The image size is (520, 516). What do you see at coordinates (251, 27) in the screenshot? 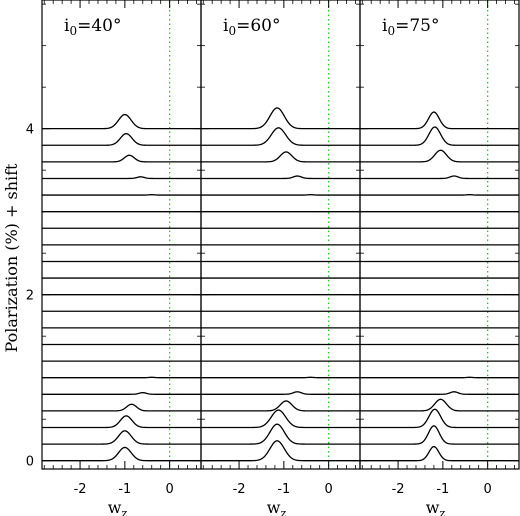
I see `panel-label: i0=60°` at bounding box center [251, 27].